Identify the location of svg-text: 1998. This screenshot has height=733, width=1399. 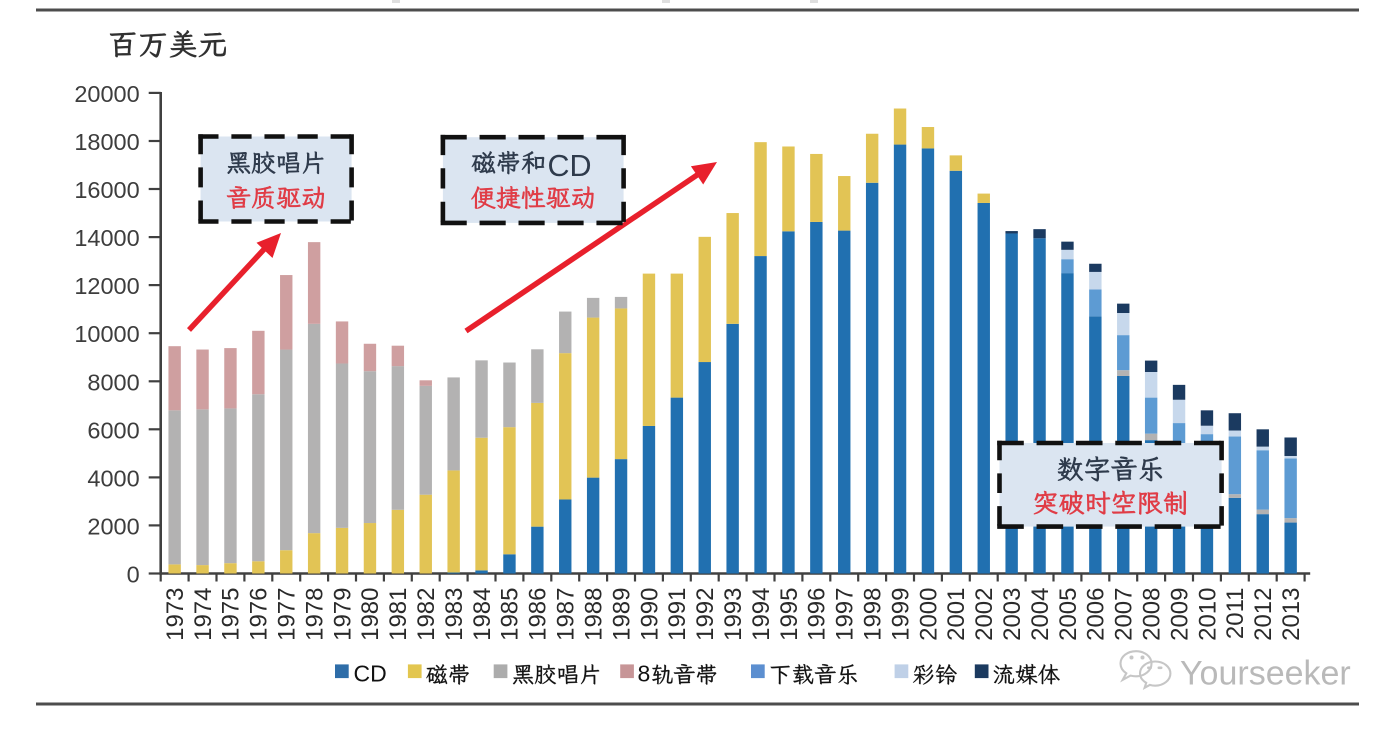
(873, 614).